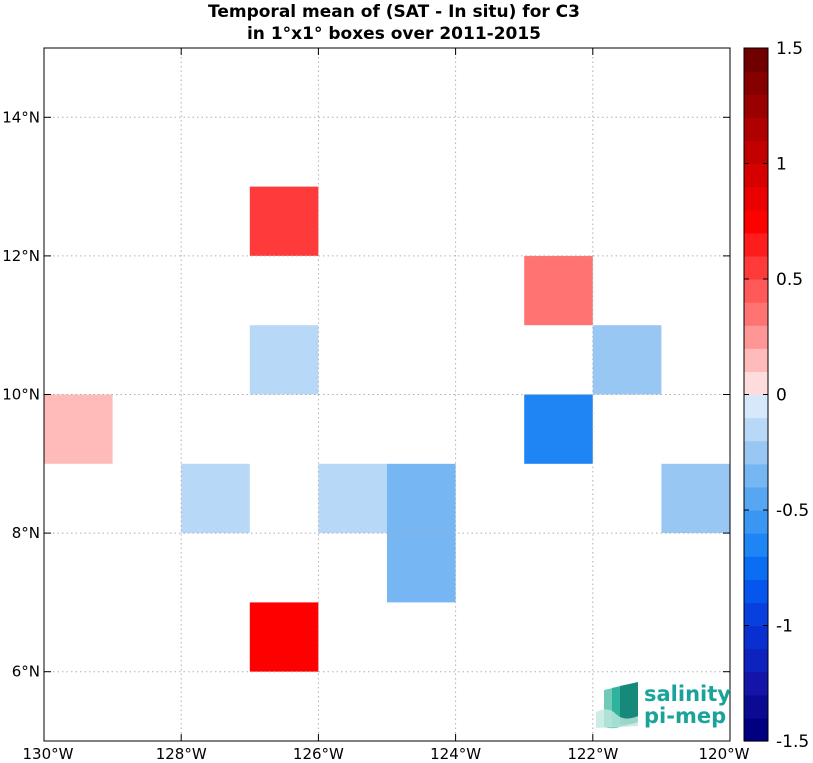 Image resolution: width=813 pixels, height=763 pixels. What do you see at coordinates (781, 165) in the screenshot?
I see `colorbar-tick-label: 1` at bounding box center [781, 165].